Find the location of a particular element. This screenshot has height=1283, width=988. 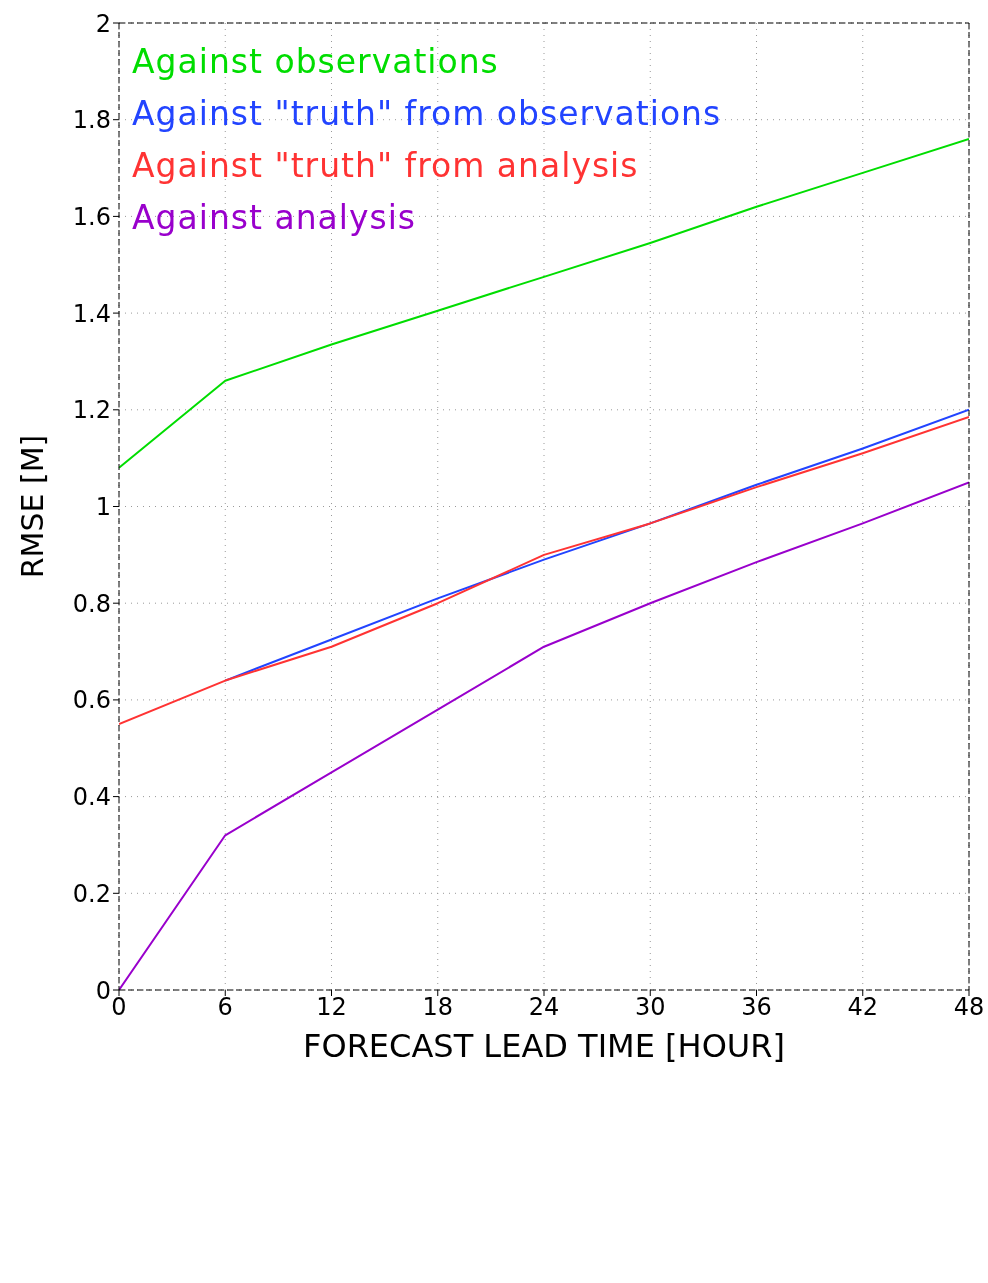

x-axis-title: FORECAST LEAD TIME [HOUR] is located at coordinates (544, 1046).